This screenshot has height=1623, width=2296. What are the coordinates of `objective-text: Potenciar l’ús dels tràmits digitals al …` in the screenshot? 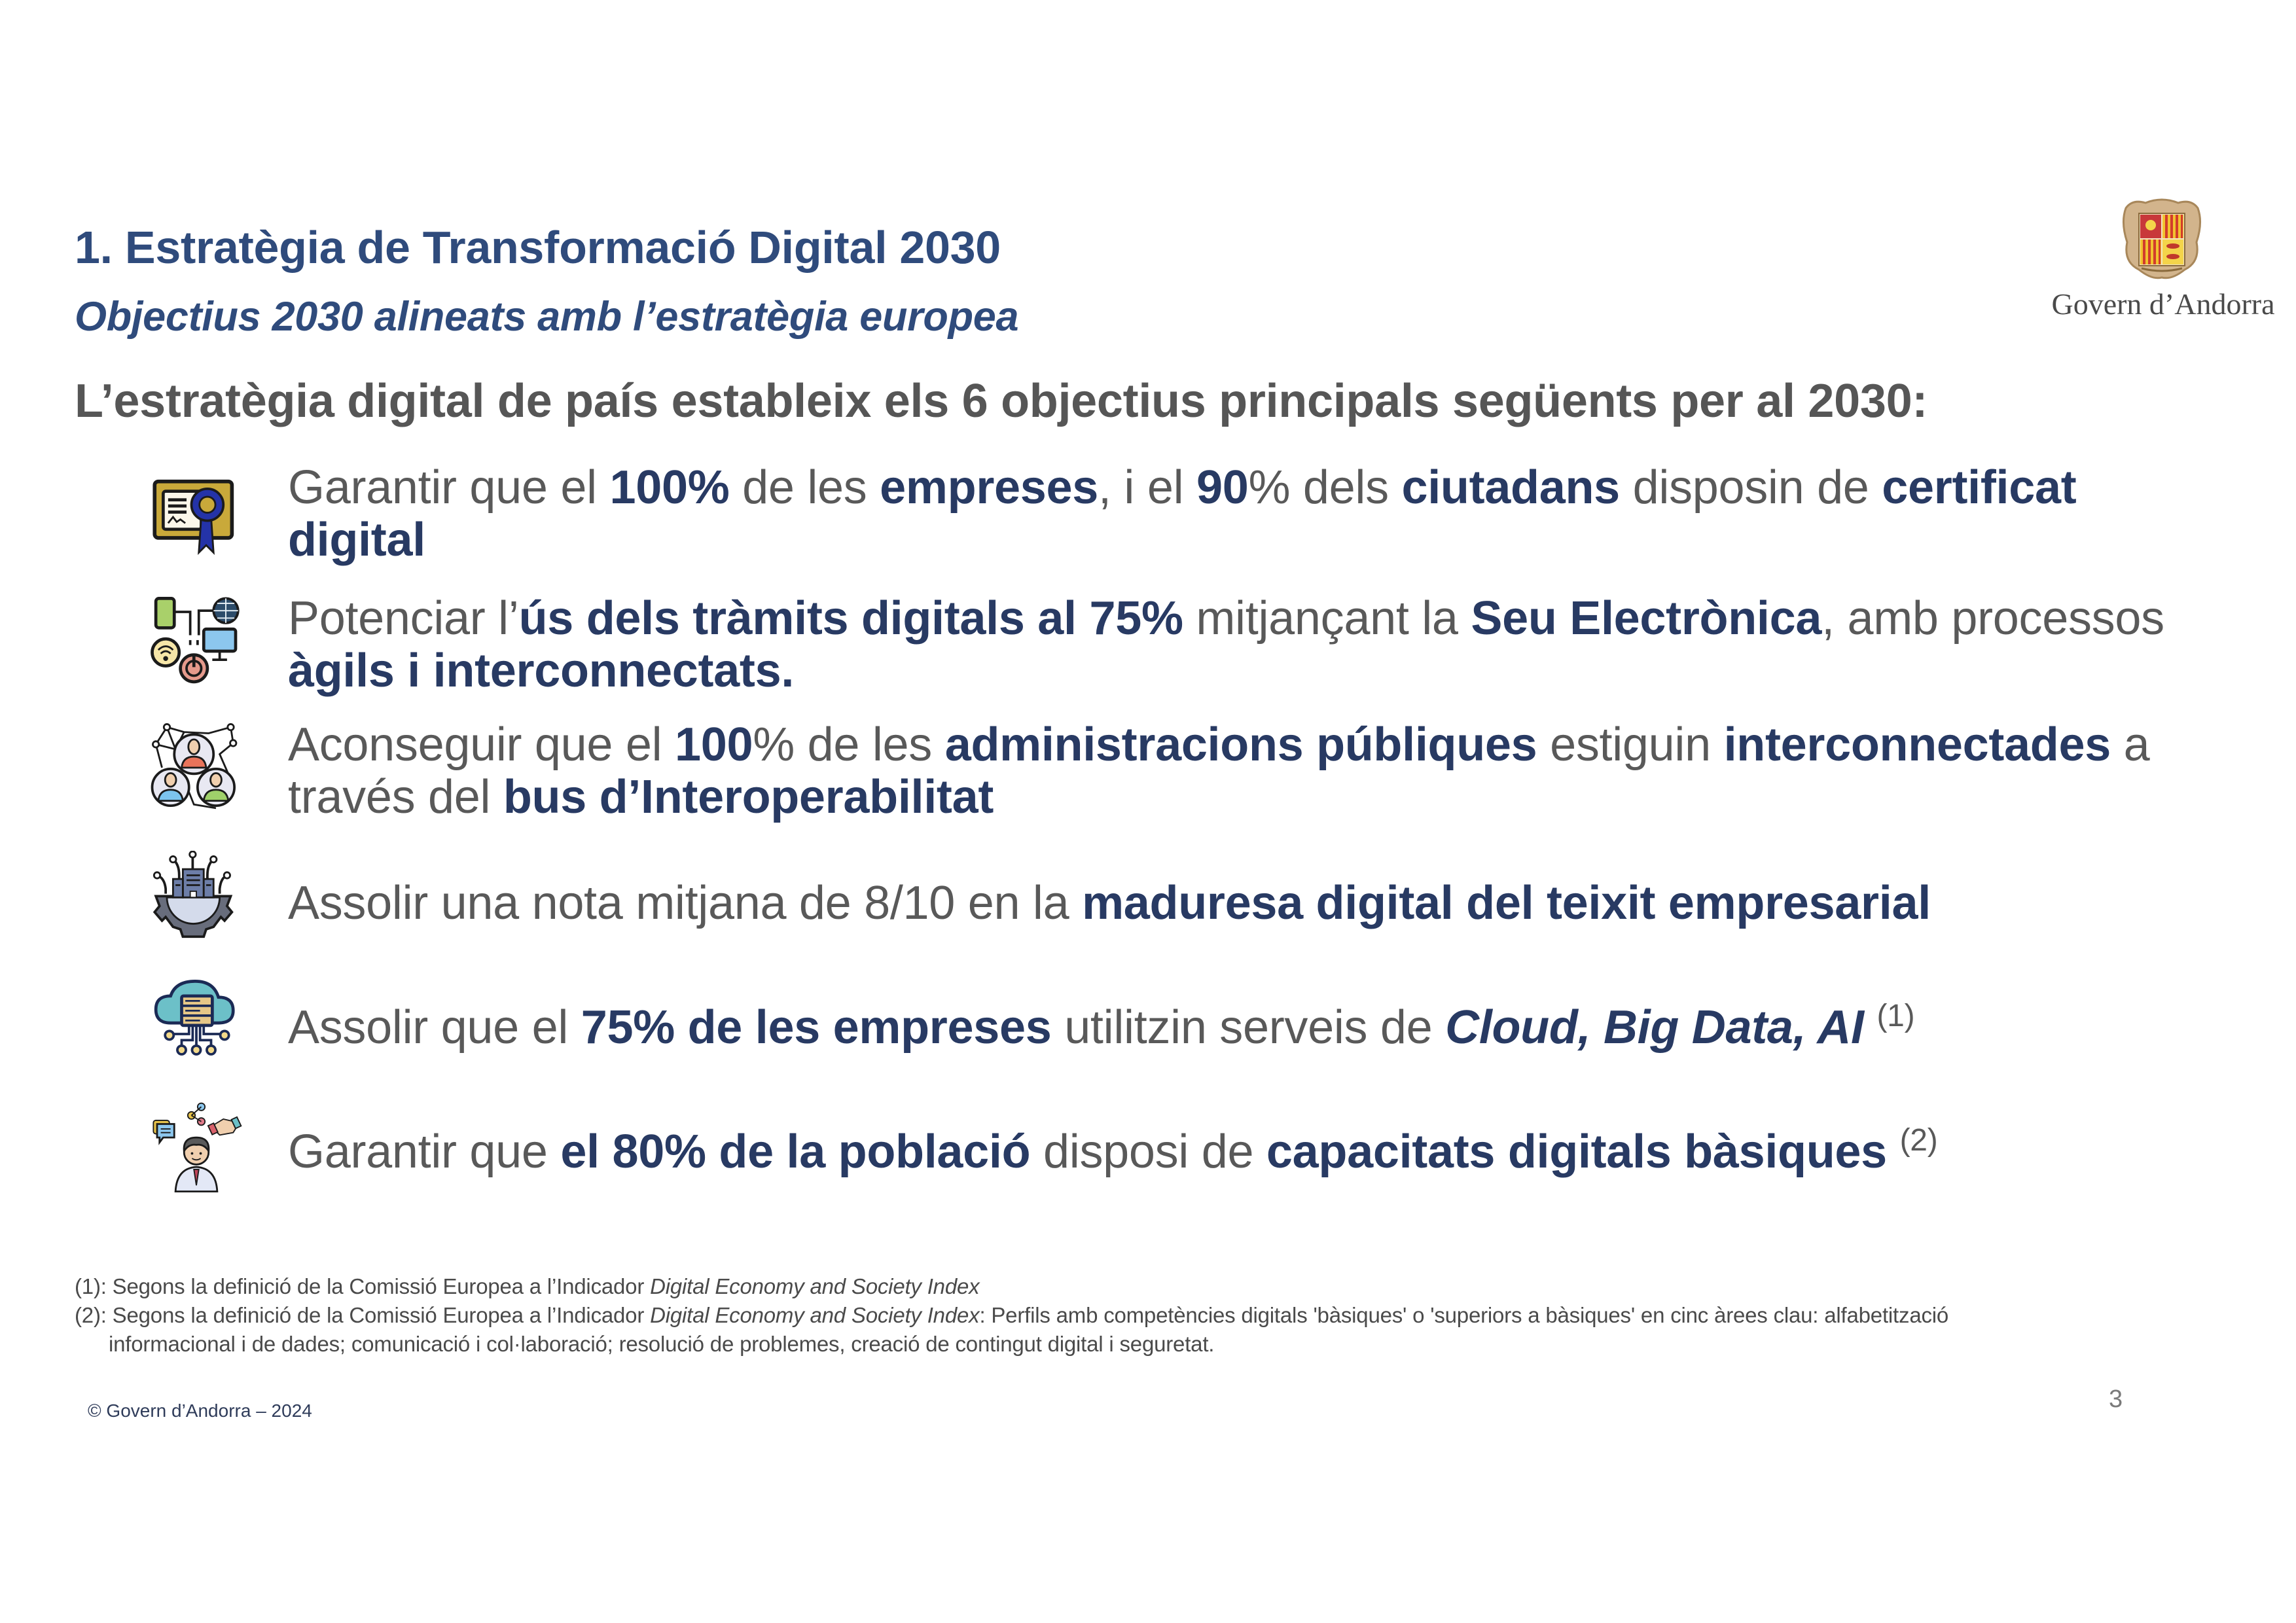 It's located at (1226, 644).